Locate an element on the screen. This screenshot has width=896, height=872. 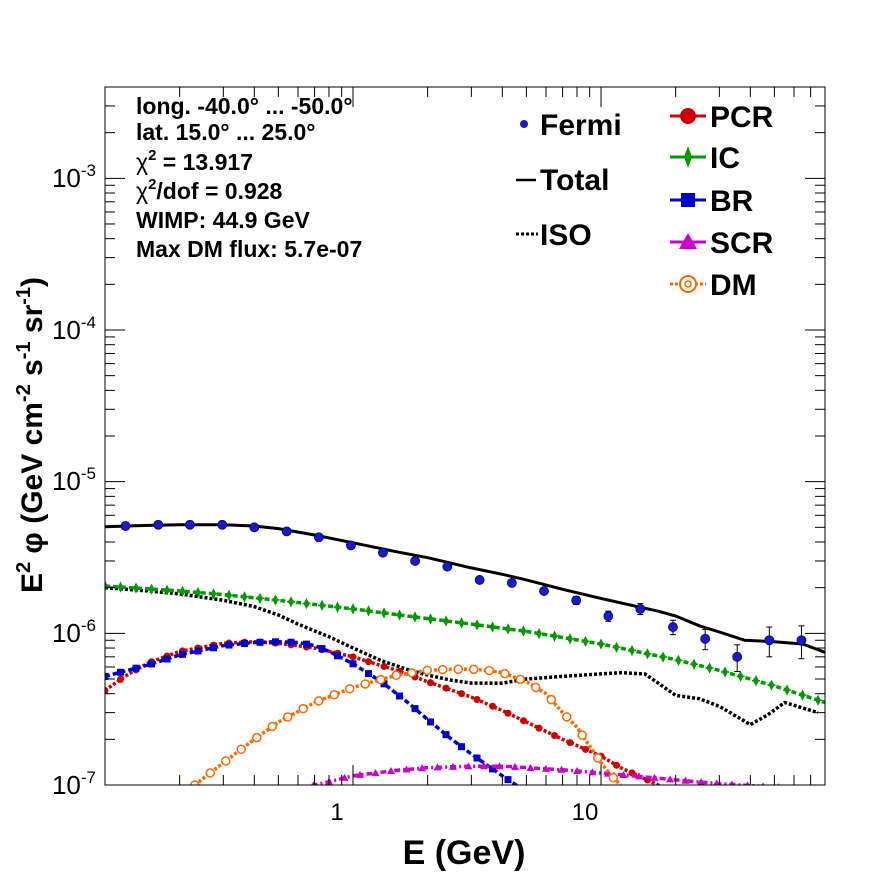
info-max-dm-flux: Max DM flux: 5.7e-07 is located at coordinates (249, 249).